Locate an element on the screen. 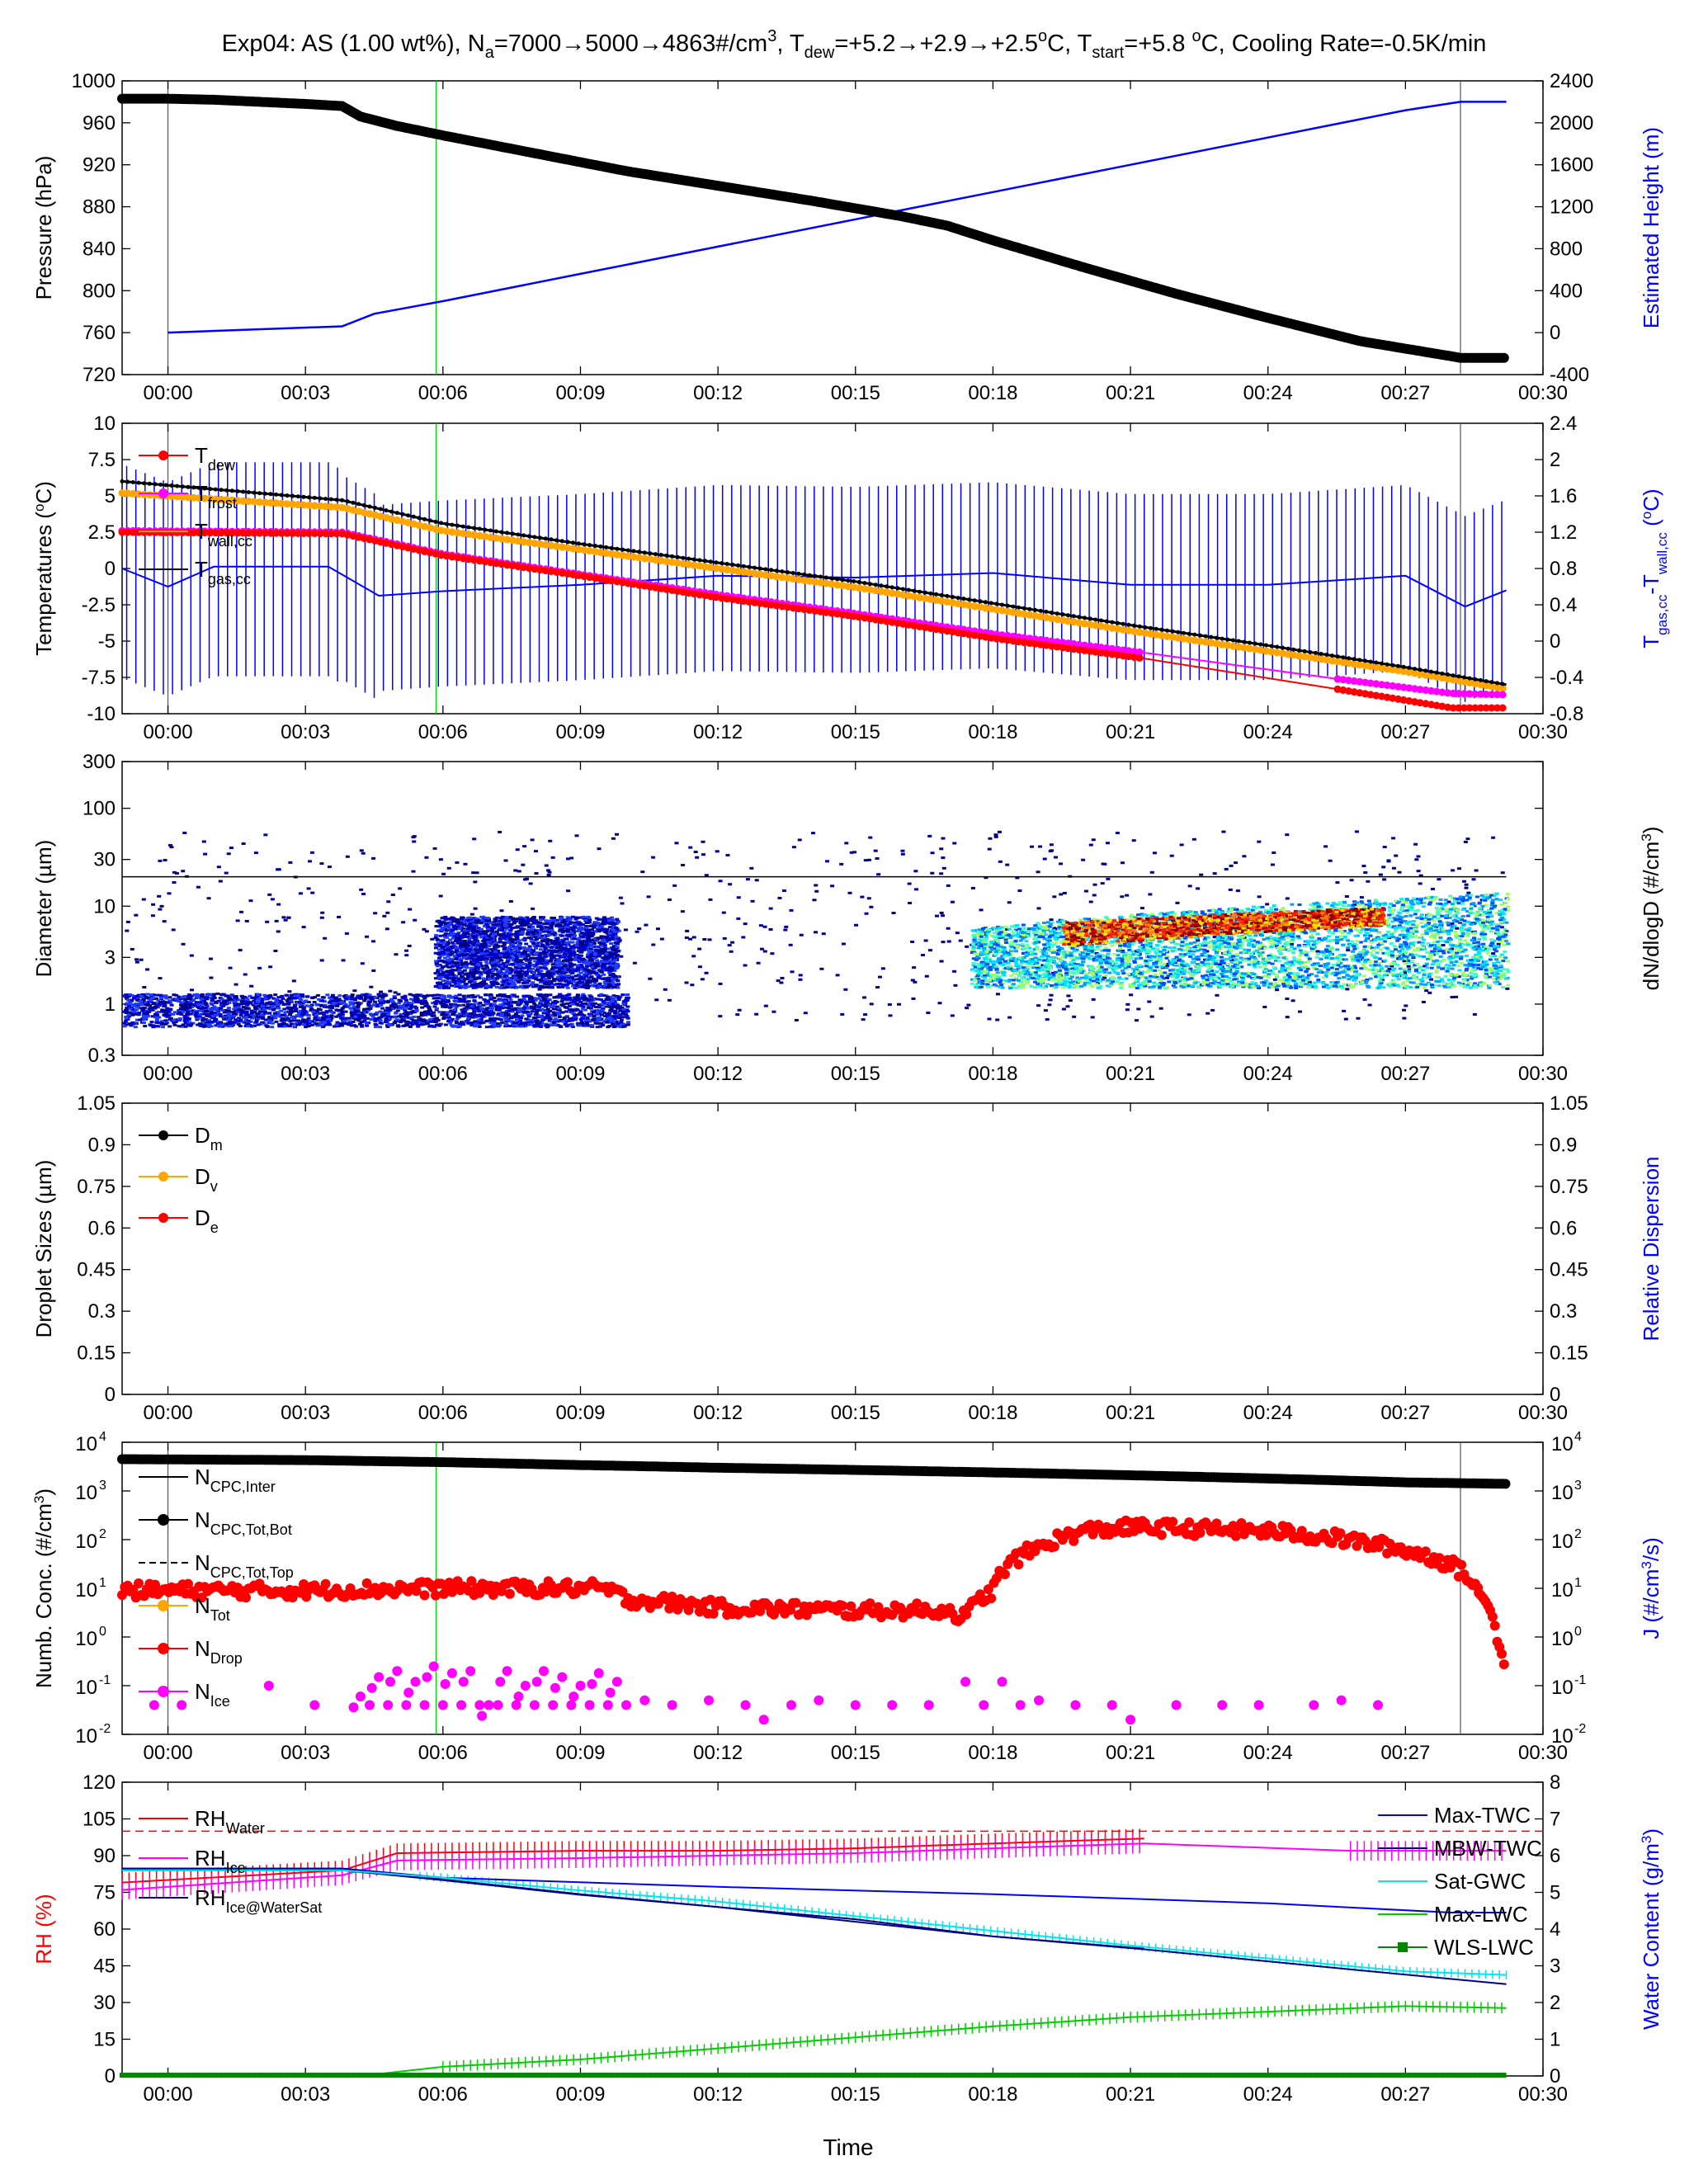 The image size is (1708, 2170). label-part: o is located at coordinates (1646, 515).